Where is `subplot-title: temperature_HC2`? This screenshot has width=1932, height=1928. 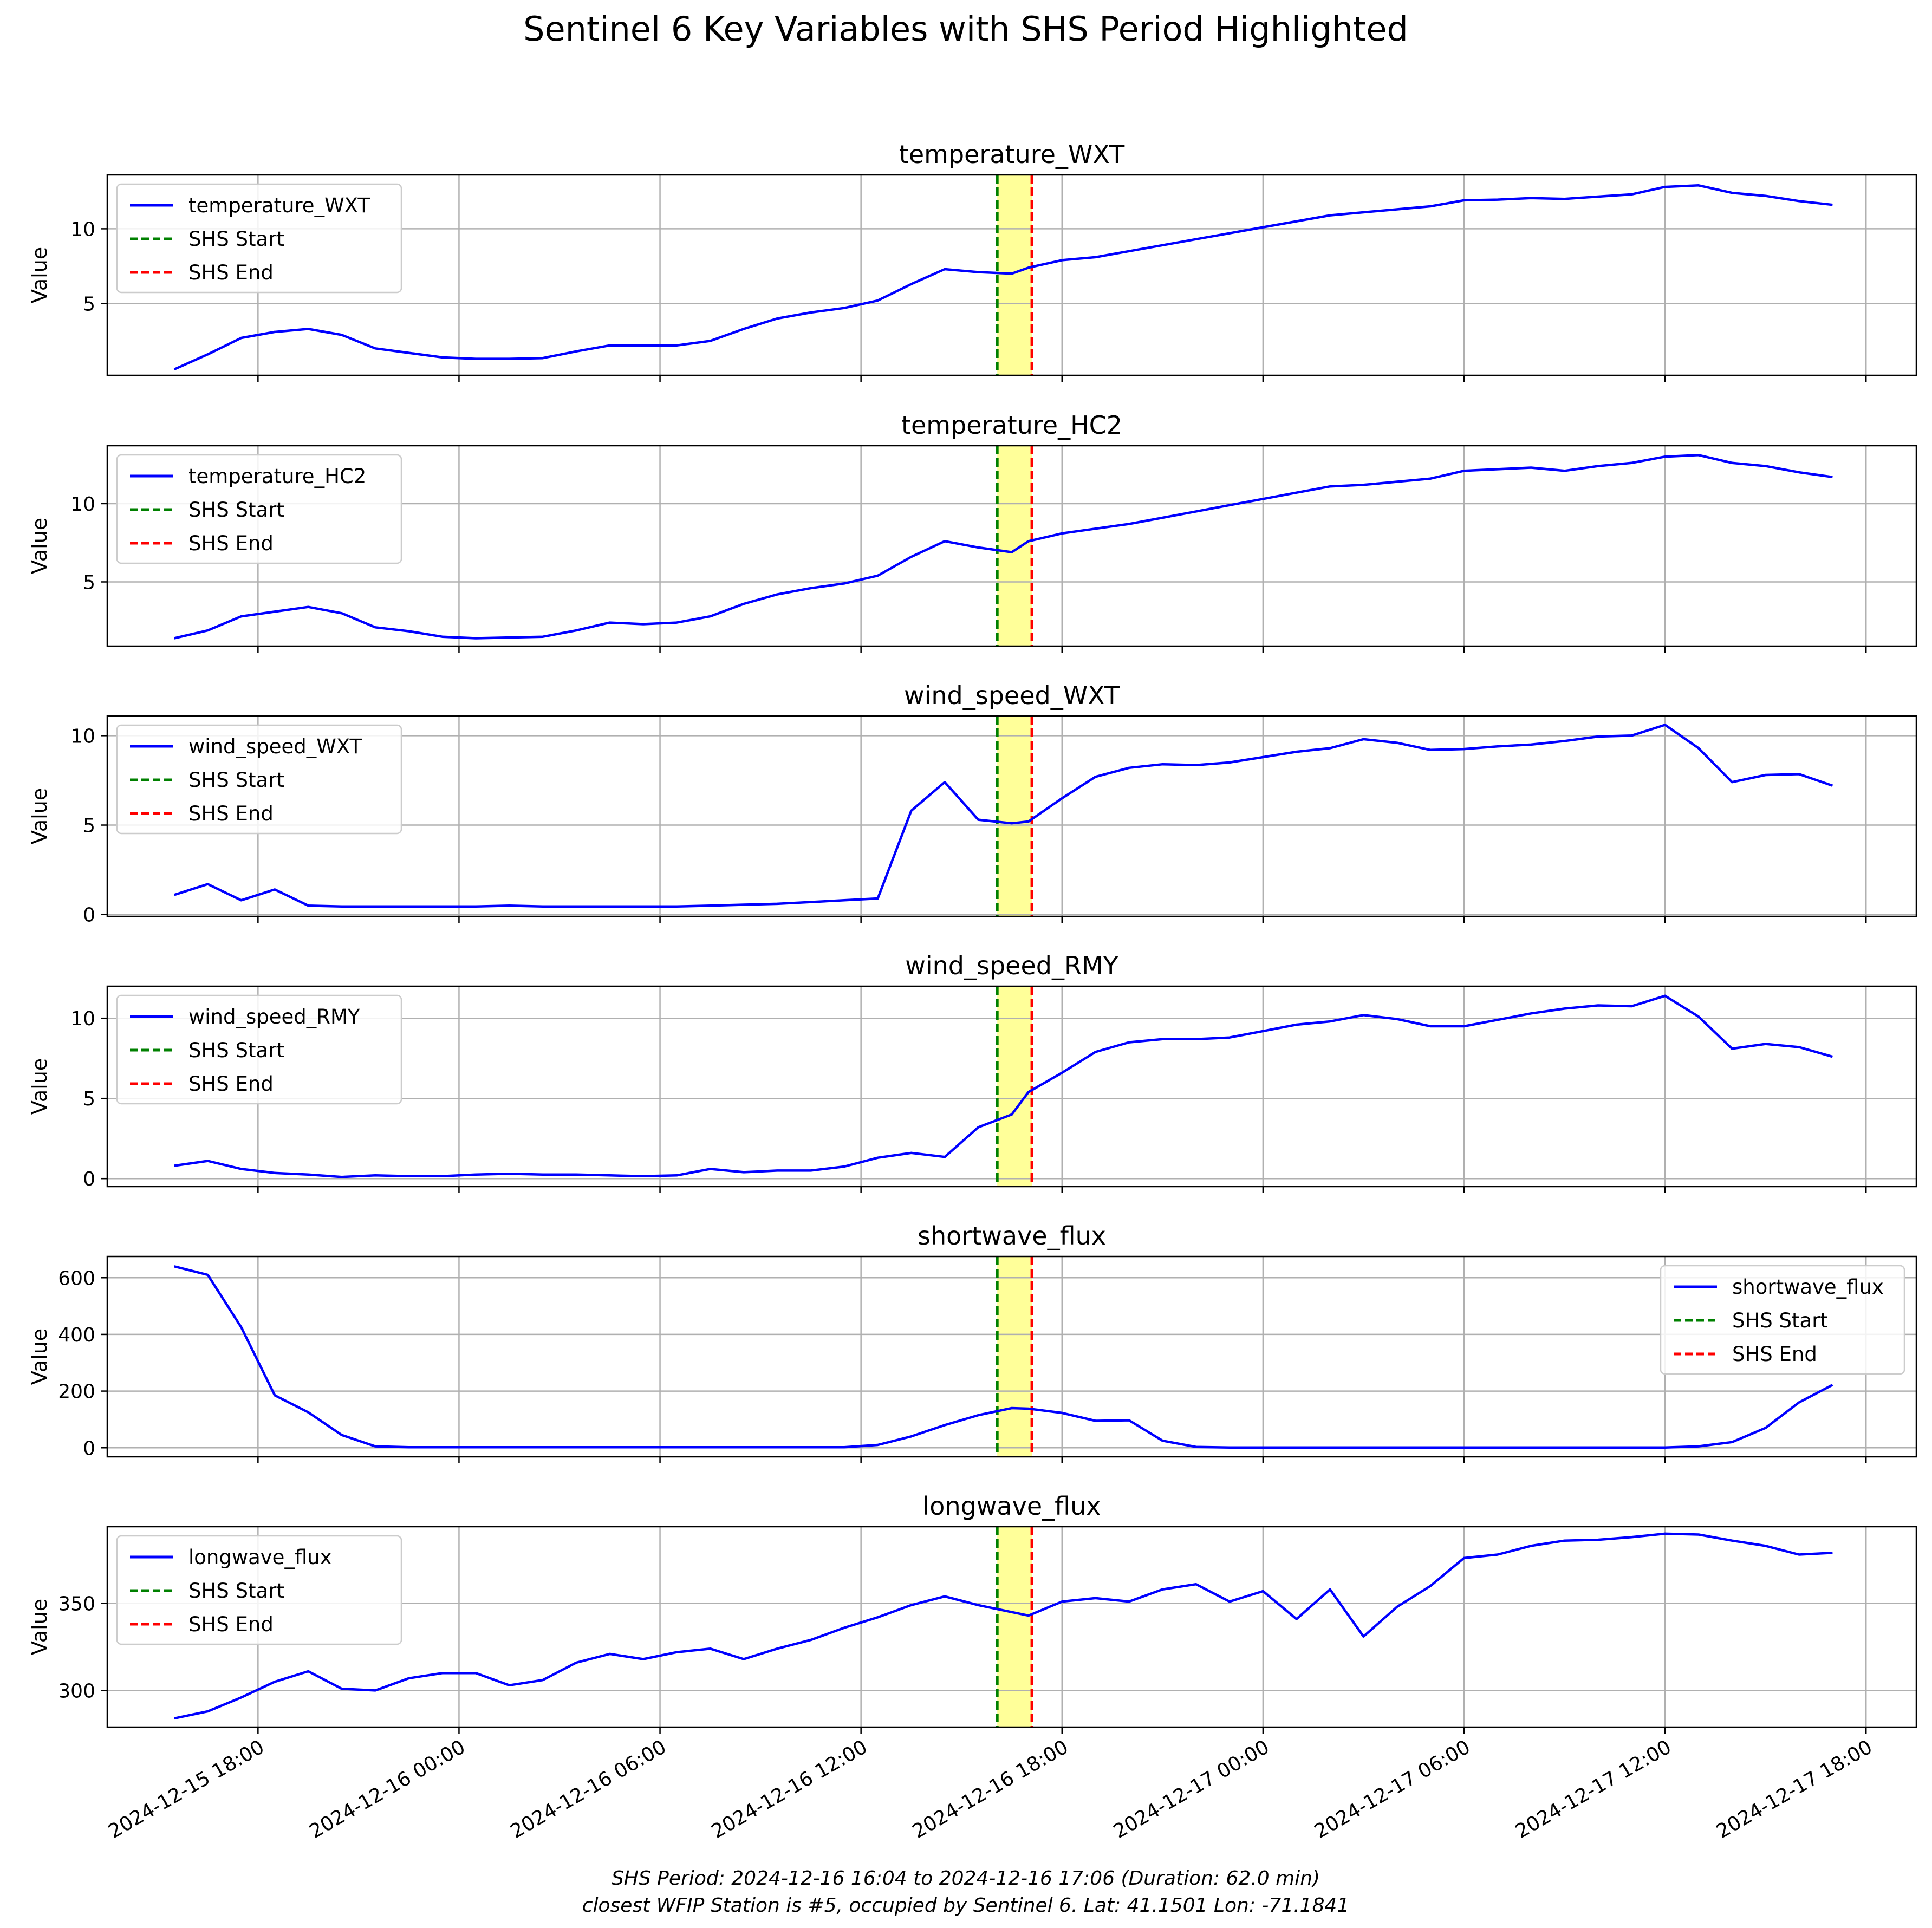
subplot-title: temperature_HC2 is located at coordinates (1011, 425).